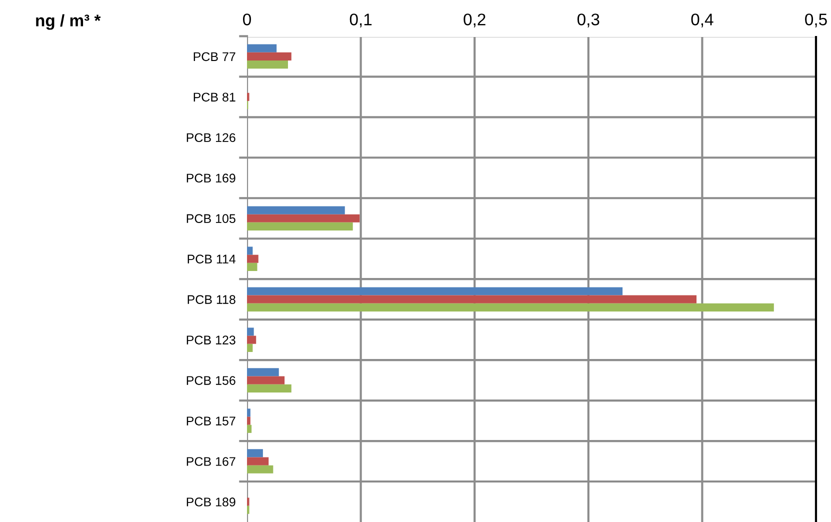  Describe the element at coordinates (211, 380) in the screenshot. I see `y-tick-label: PCB 156` at that location.